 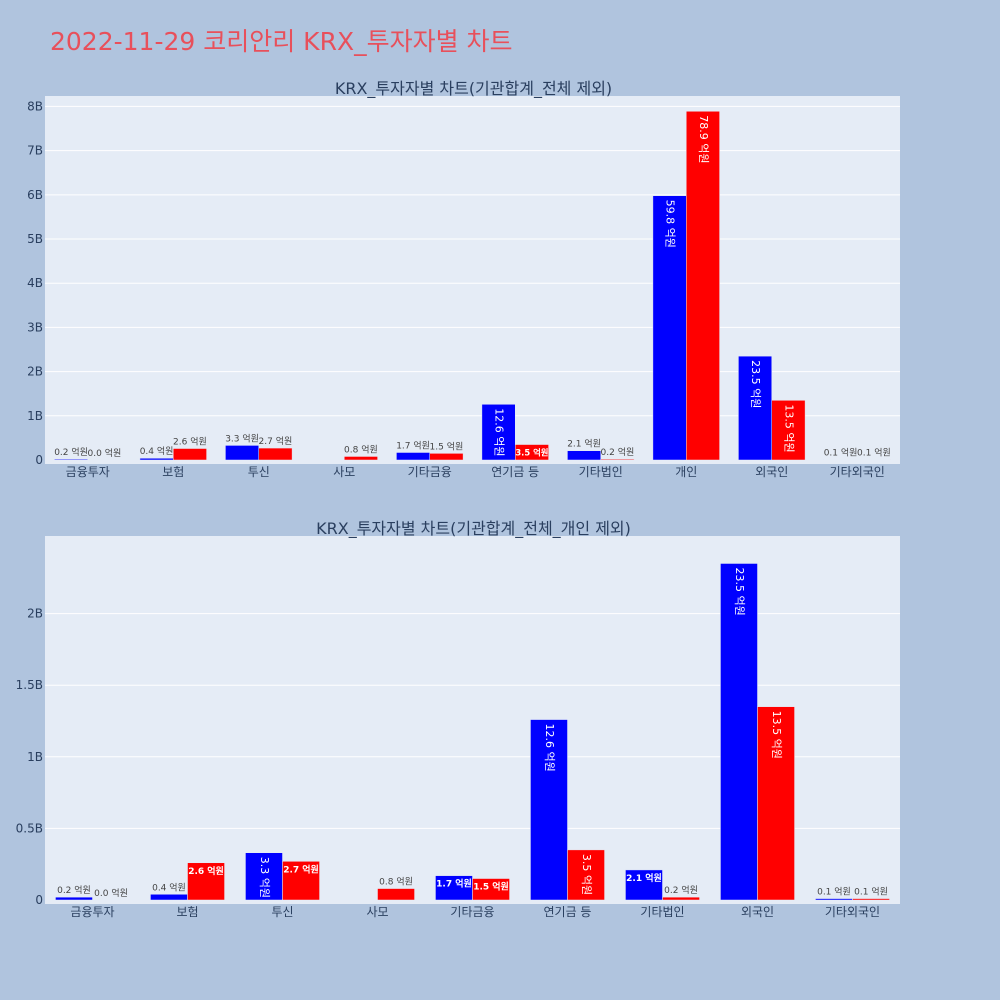 I want to click on y-tick-label: 4B, so click(x=35, y=283).